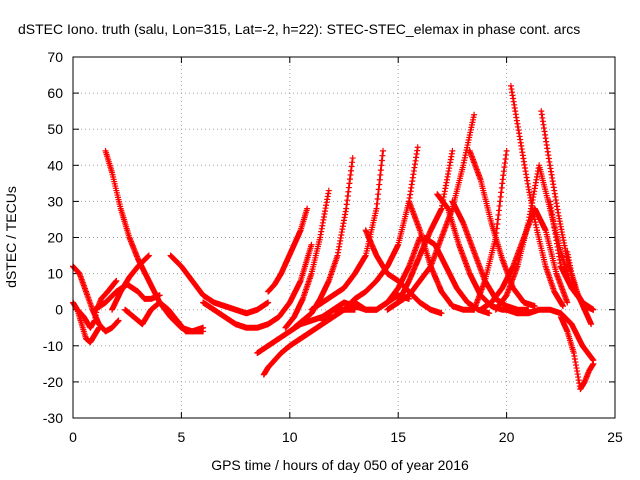 Image resolution: width=640 pixels, height=480 pixels. I want to click on y-tick-label: 70, so click(55, 57).